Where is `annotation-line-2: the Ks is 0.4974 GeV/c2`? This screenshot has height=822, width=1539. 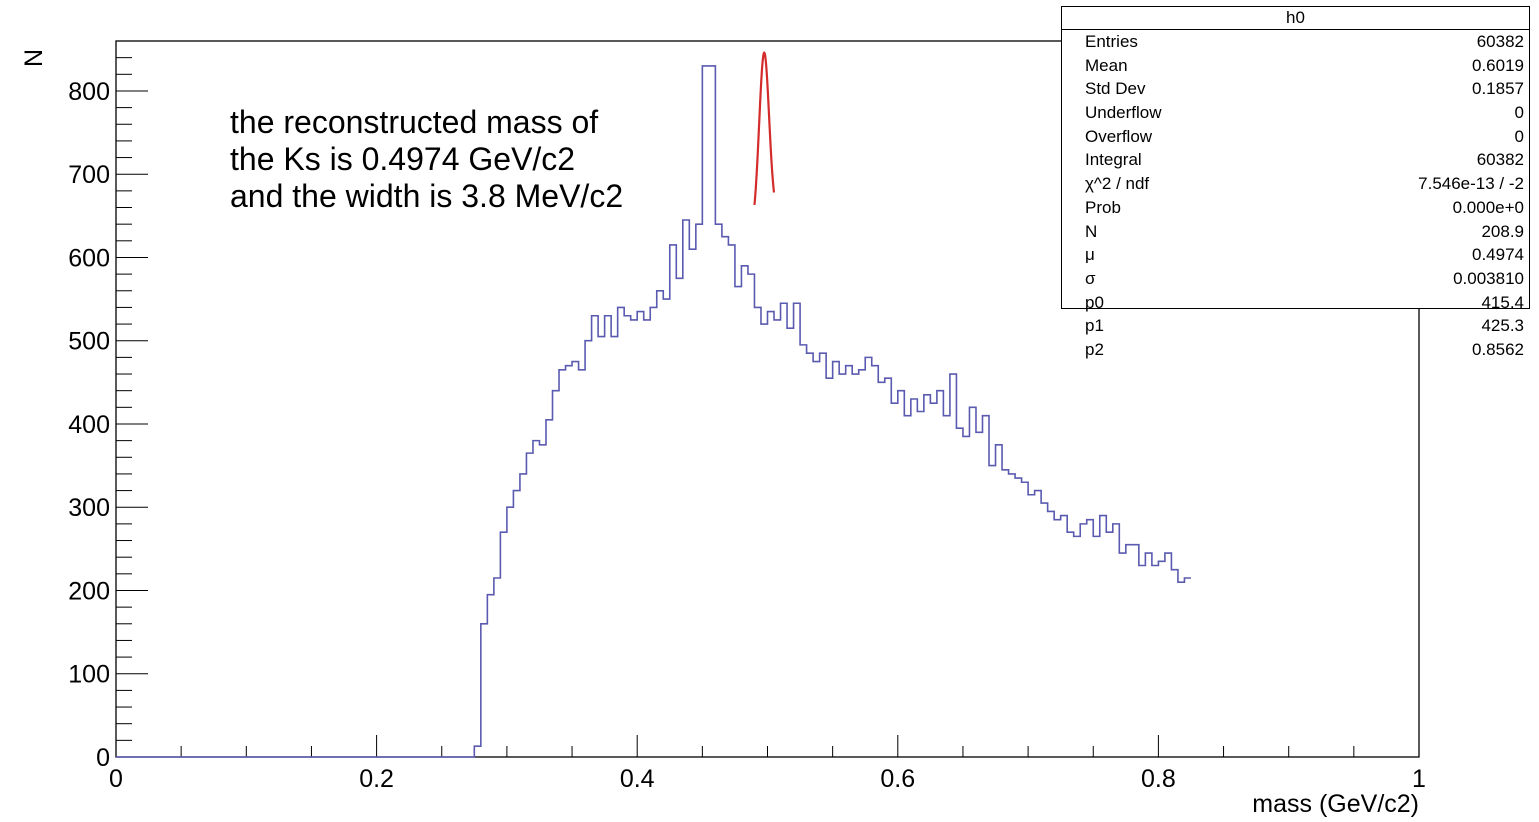 annotation-line-2: the Ks is 0.4974 GeV/c2 is located at coordinates (426, 159).